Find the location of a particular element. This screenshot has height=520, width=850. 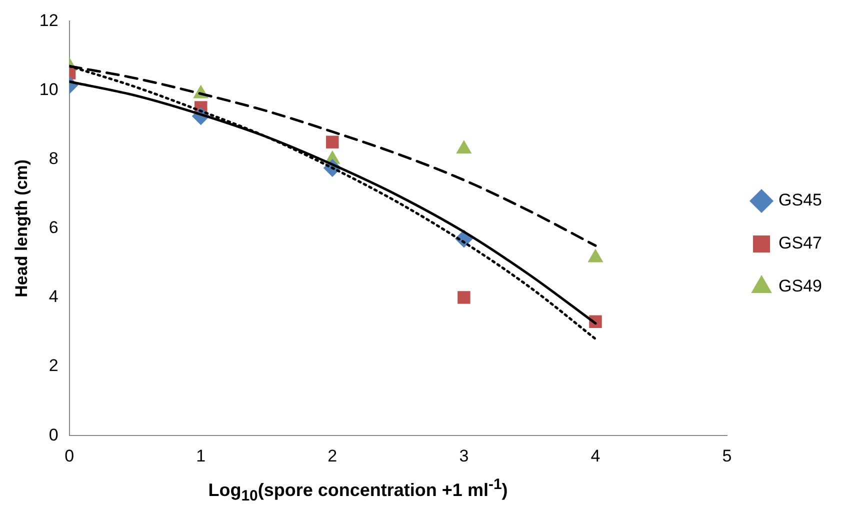

y-tick-label: 6 is located at coordinates (53, 228).